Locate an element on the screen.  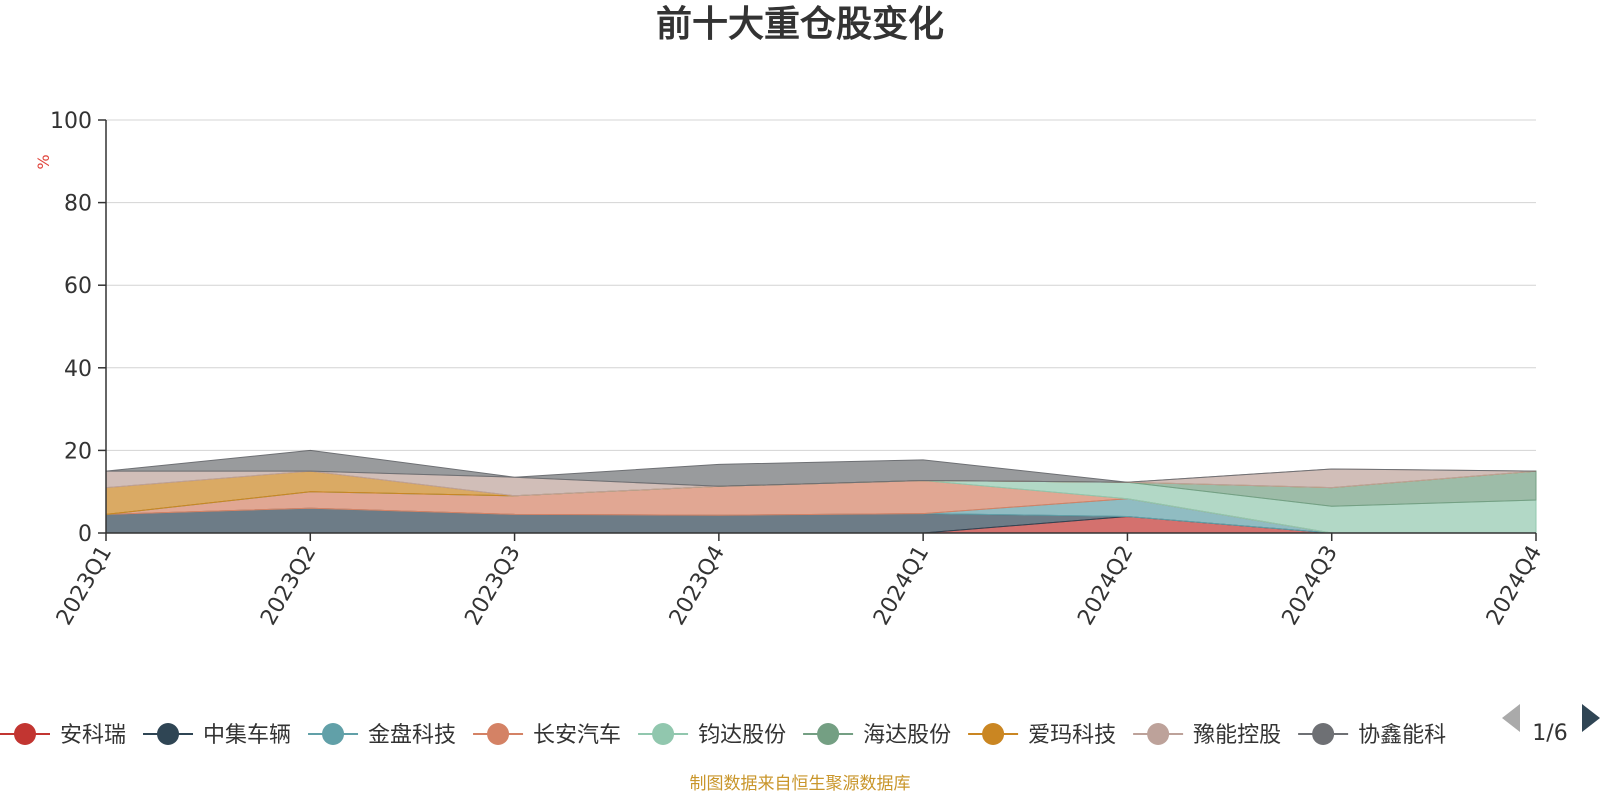
legend-items: 安科瑞 中集车辆 金盘科技 长安汽车 钧达股份 海达股份 爱玛科技 豫能控股 协鑫能科 is located at coordinates (723, 735).